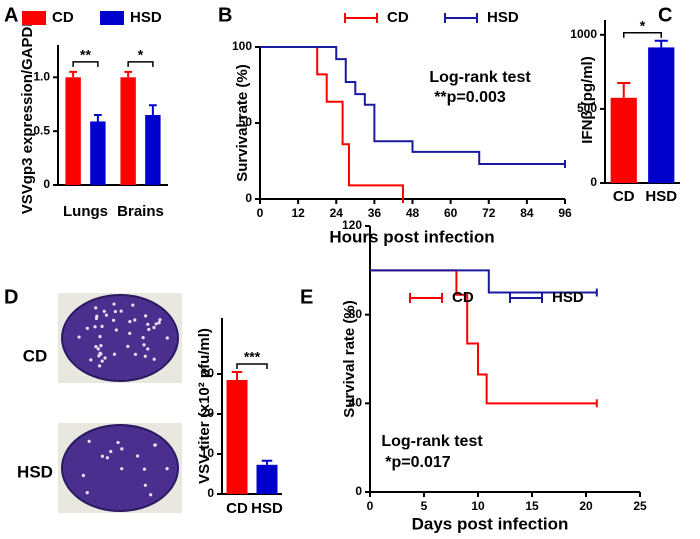 The image size is (700, 539). What do you see at coordinates (417, 462) in the screenshot?
I see `annotation: *p=0.017` at bounding box center [417, 462].